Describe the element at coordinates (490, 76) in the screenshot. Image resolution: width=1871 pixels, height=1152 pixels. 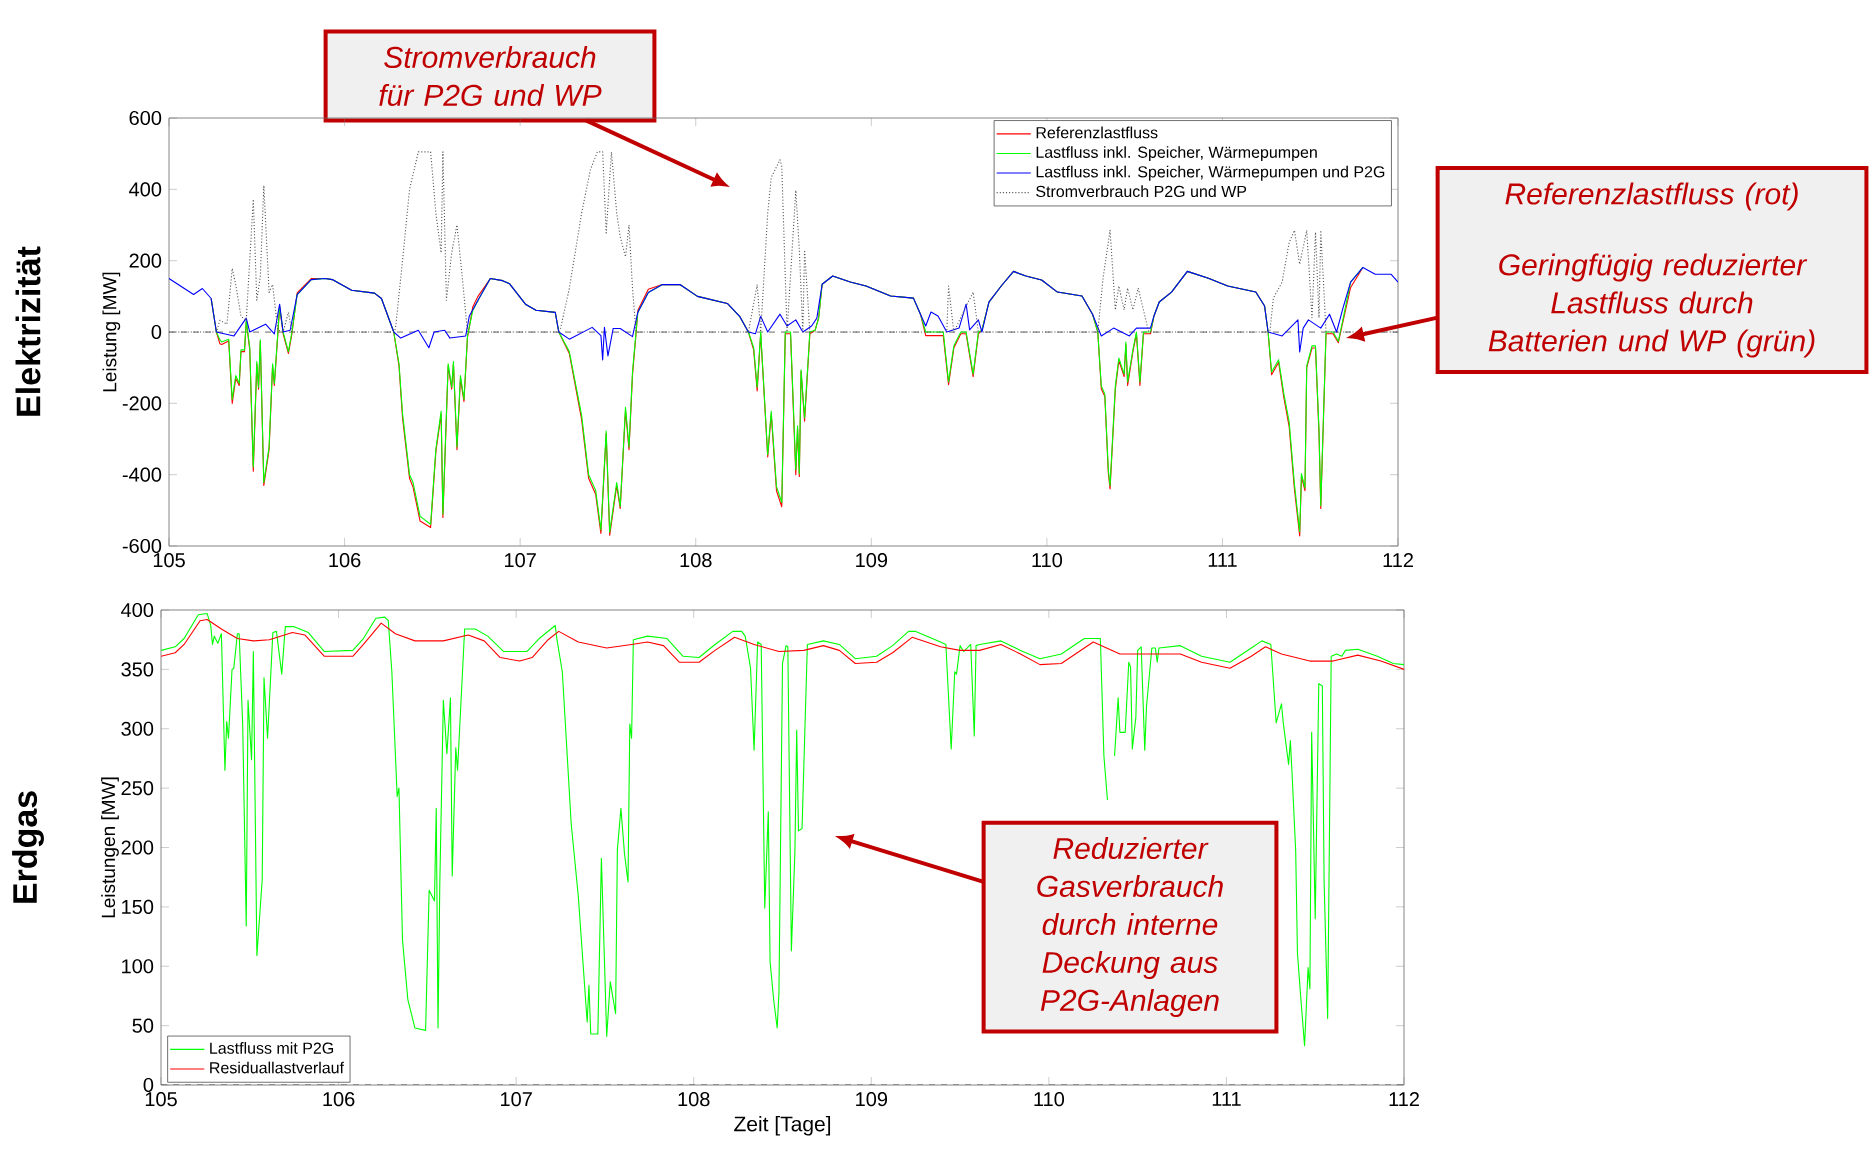
I see `text: Stromverbrauch für P2G und WP` at that location.